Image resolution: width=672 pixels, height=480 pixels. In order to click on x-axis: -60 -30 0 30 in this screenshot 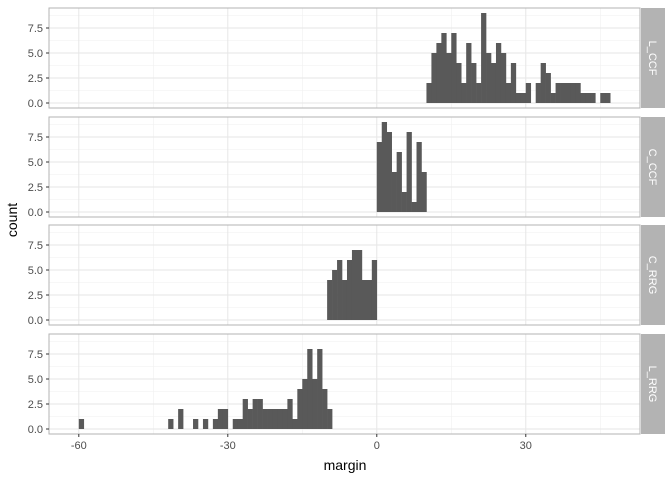, I will do `click(301, 443)`.